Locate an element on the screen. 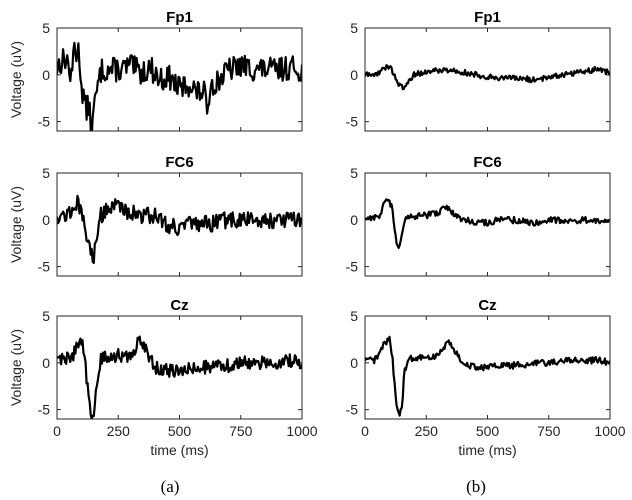  panel-b-fc6: FC6 5 0 -5 is located at coordinates (478, 215).